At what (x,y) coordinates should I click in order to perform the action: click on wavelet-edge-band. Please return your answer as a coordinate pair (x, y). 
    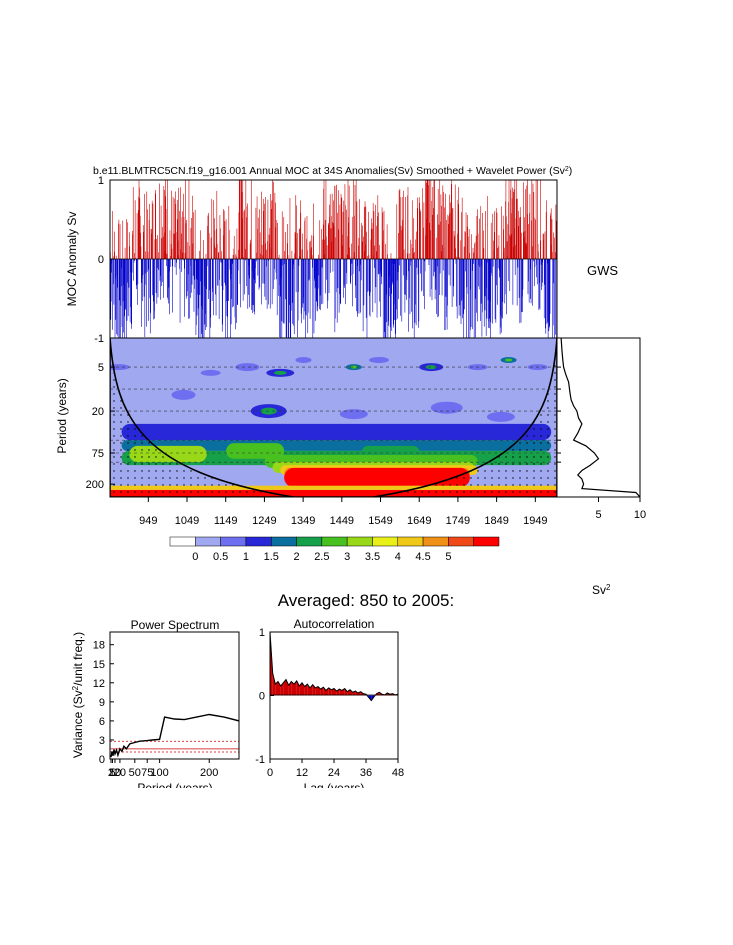
    Looking at the image, I should click on (333, 487).